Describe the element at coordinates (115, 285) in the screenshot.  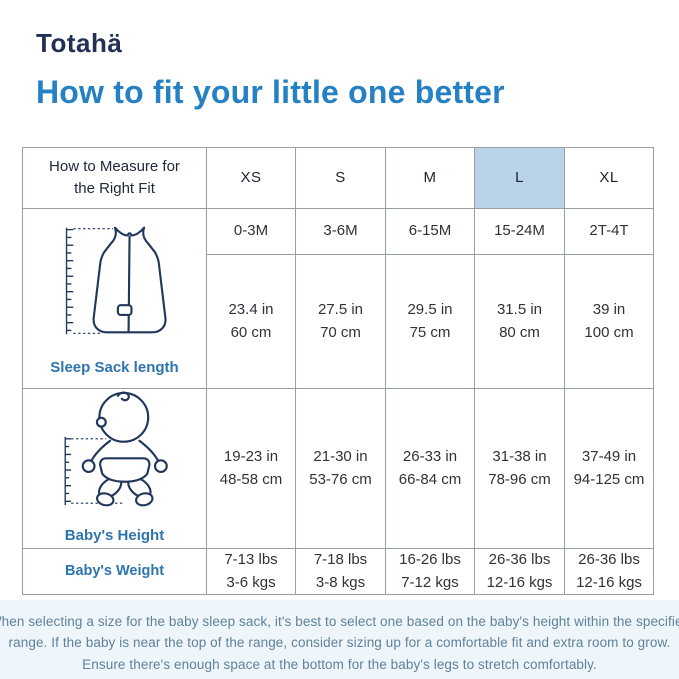
I see `sleep-sack-ruler-icon` at that location.